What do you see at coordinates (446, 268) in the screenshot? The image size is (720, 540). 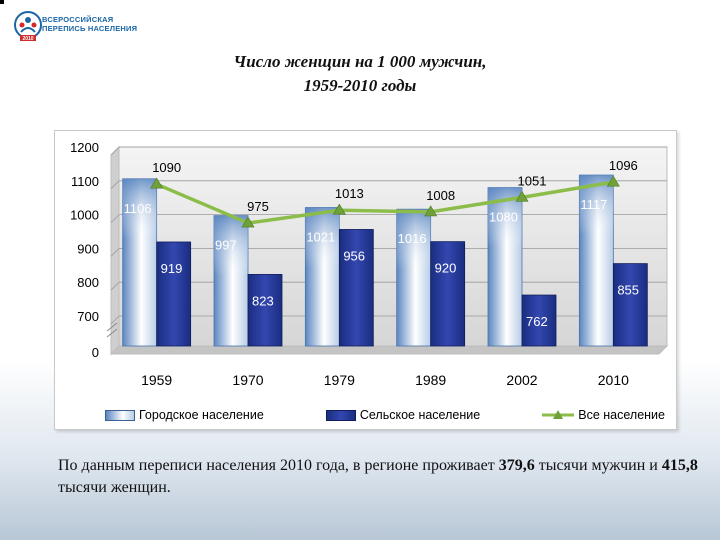 I see `data-label-rural: 920` at bounding box center [446, 268].